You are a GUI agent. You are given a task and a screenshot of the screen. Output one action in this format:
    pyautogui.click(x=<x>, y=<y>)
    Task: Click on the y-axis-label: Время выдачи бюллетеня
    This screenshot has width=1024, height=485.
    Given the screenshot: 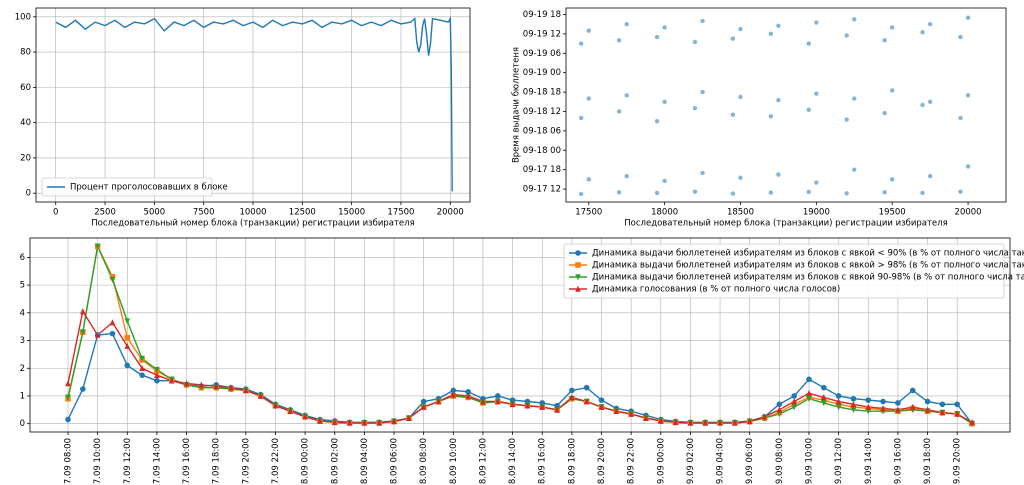 What is the action you would take?
    pyautogui.click(x=517, y=105)
    